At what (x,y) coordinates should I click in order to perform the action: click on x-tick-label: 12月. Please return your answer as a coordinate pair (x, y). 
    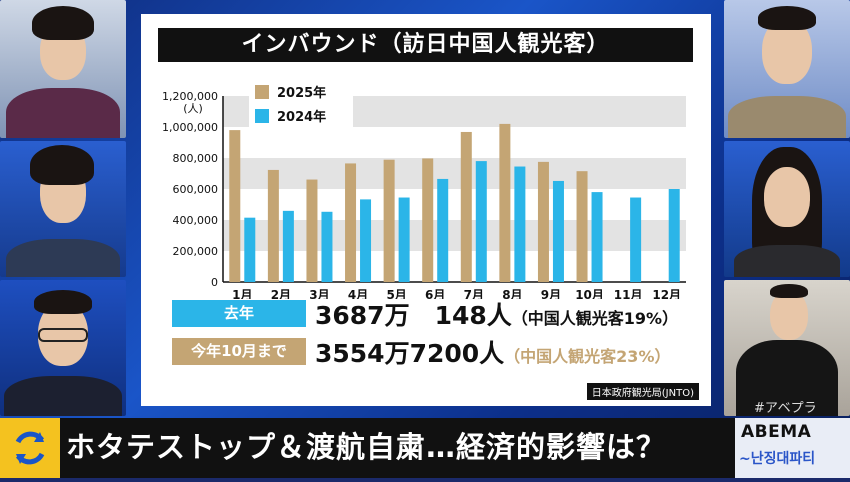
    Looking at the image, I should click on (666, 293).